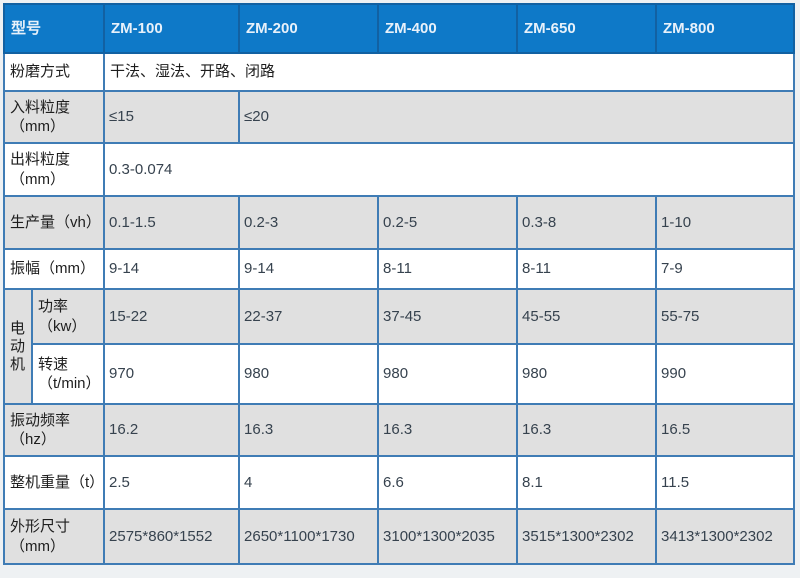 The image size is (800, 578). Describe the element at coordinates (725, 269) in the screenshot. I see `cell-amplitude-zm800: 7-9` at that location.